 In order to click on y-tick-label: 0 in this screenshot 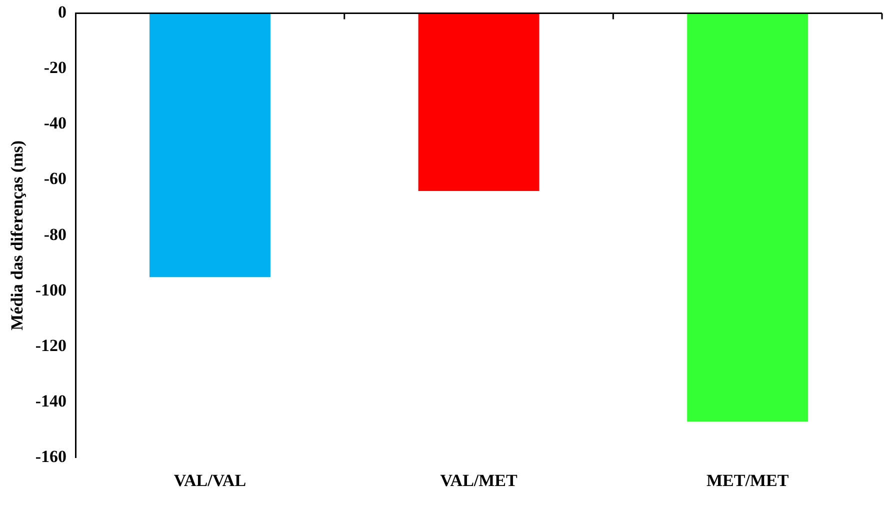, I will do `click(62, 12)`.